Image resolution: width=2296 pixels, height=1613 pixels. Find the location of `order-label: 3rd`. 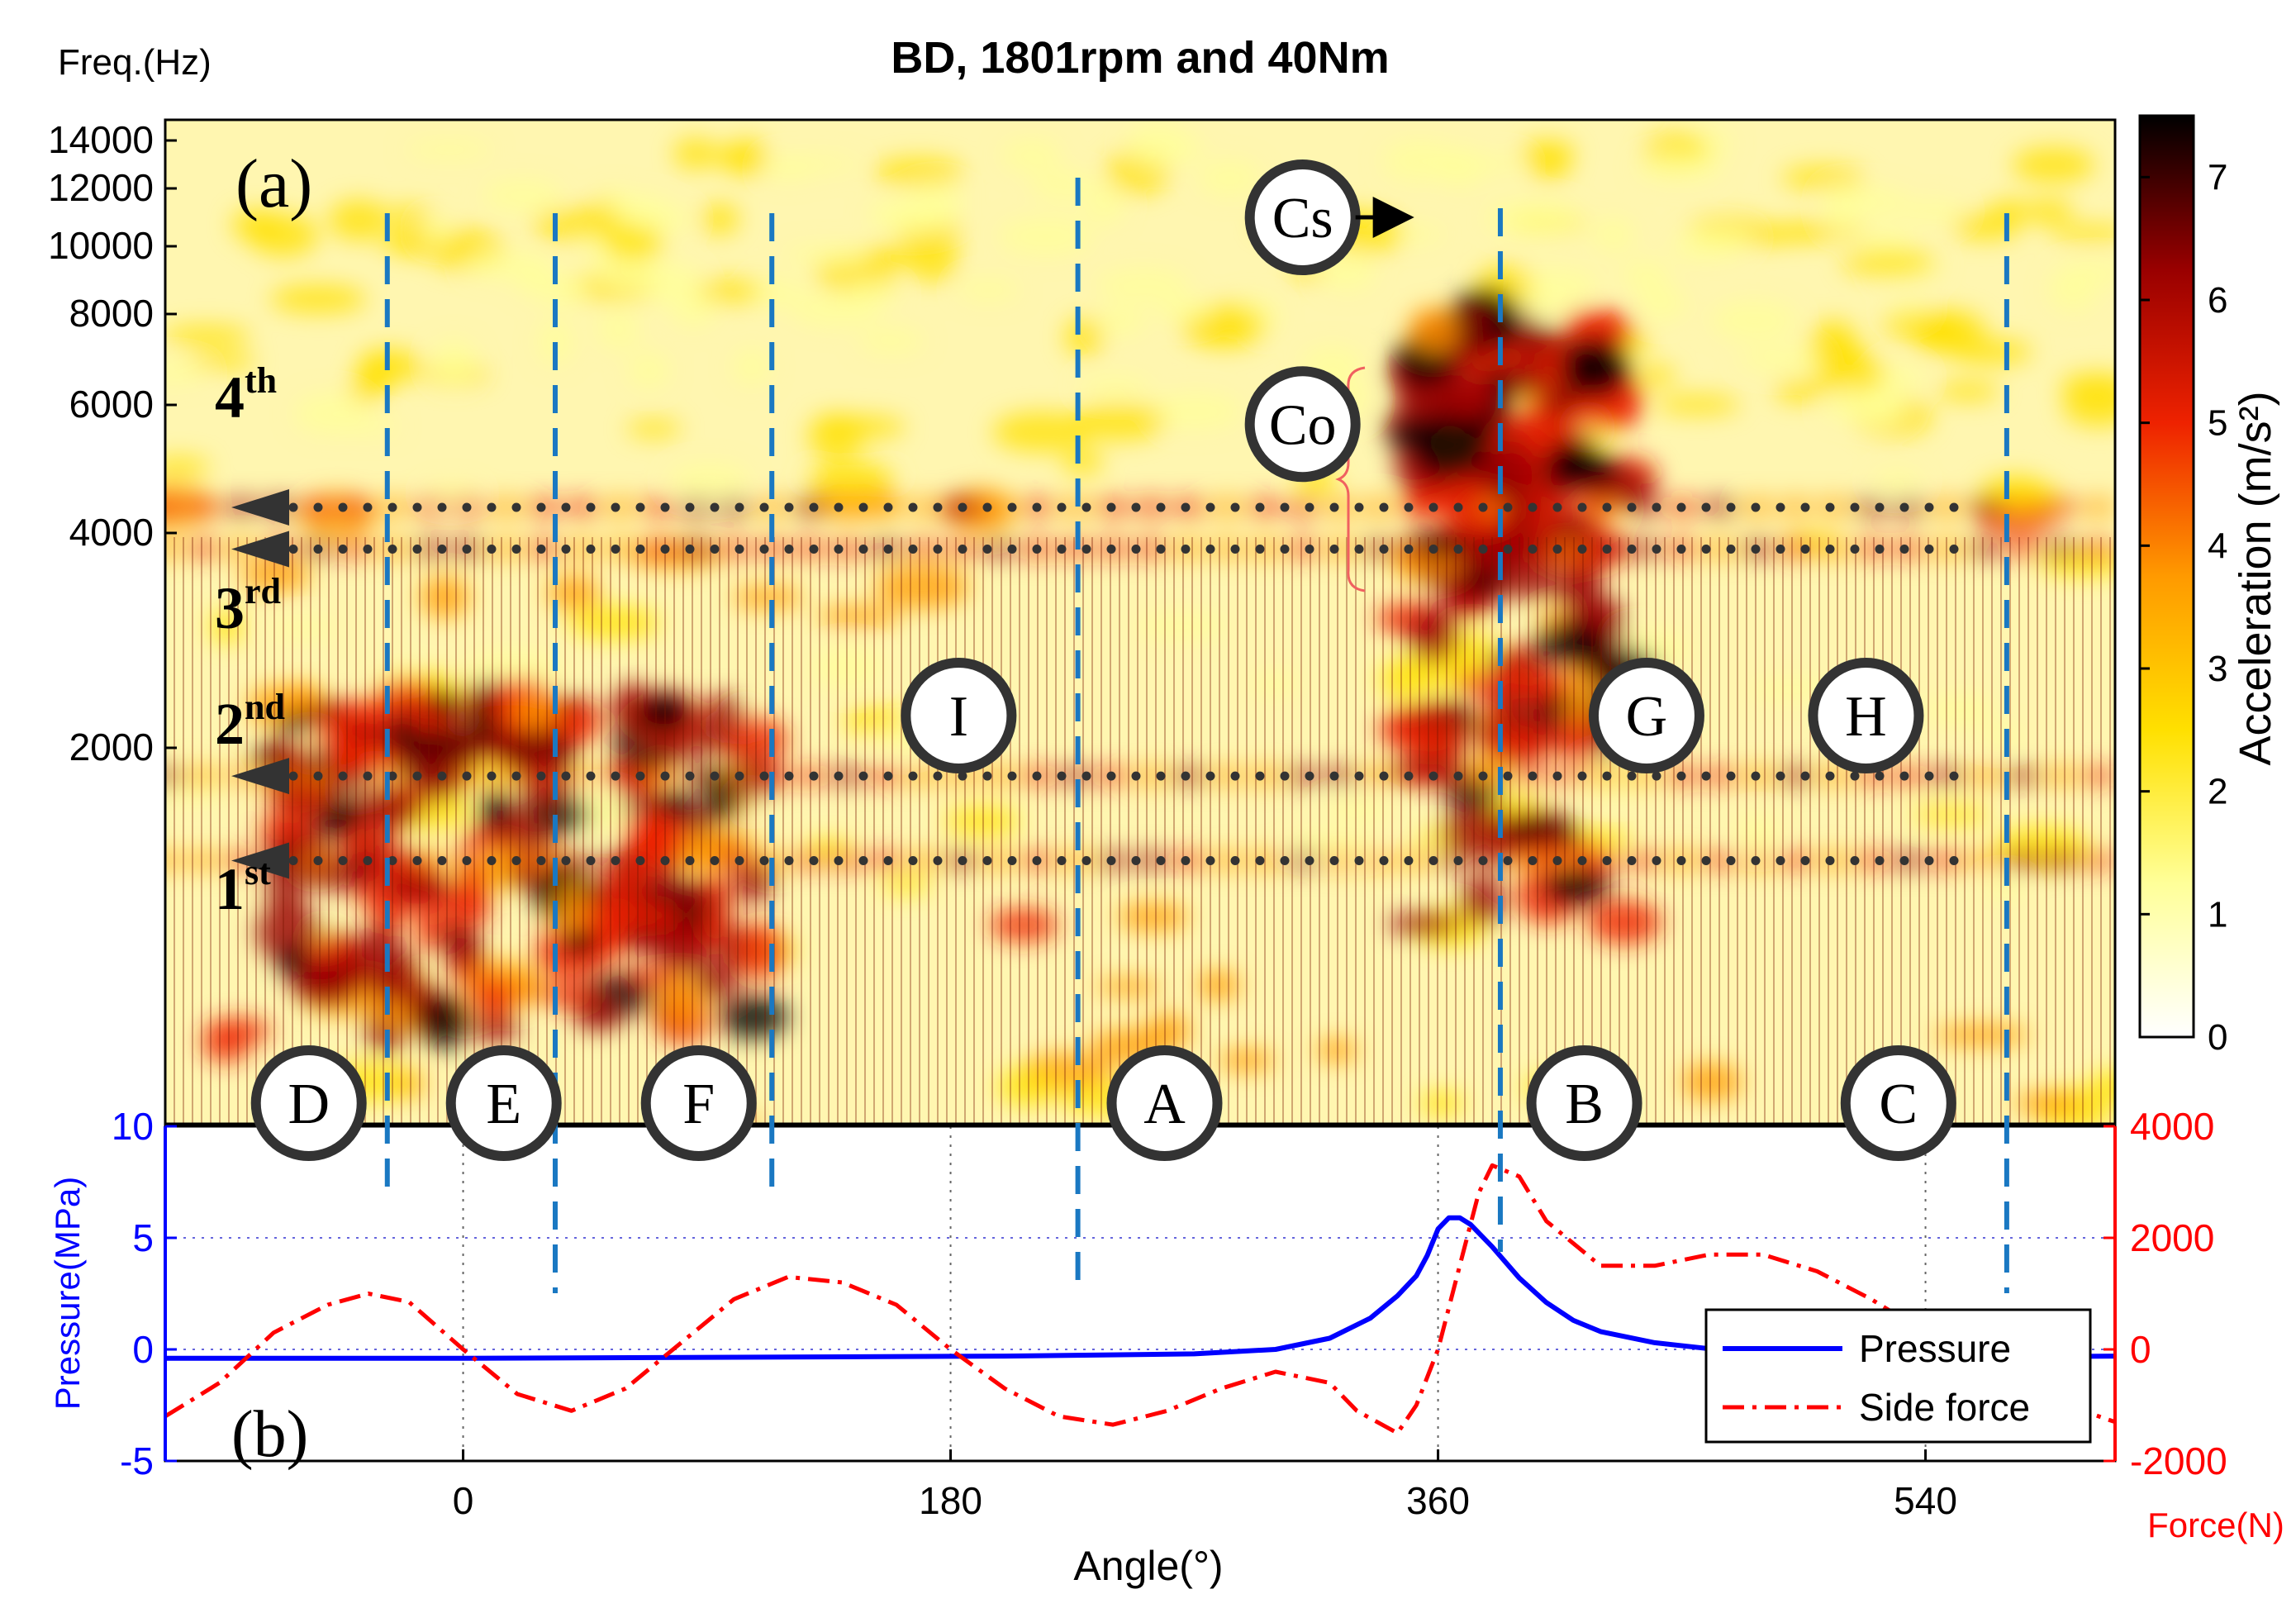

order-label: 3rd is located at coordinates (248, 606).